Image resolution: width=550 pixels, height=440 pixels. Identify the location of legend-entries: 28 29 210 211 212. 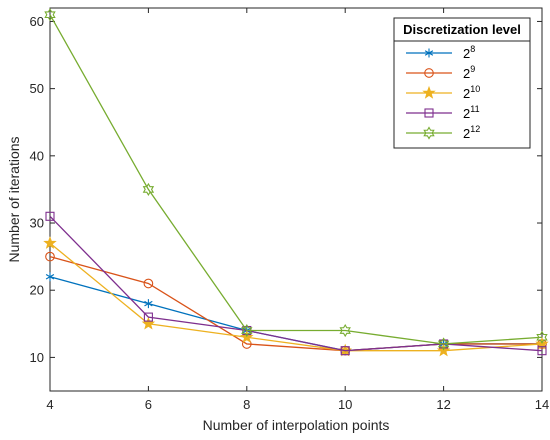
(443, 92).